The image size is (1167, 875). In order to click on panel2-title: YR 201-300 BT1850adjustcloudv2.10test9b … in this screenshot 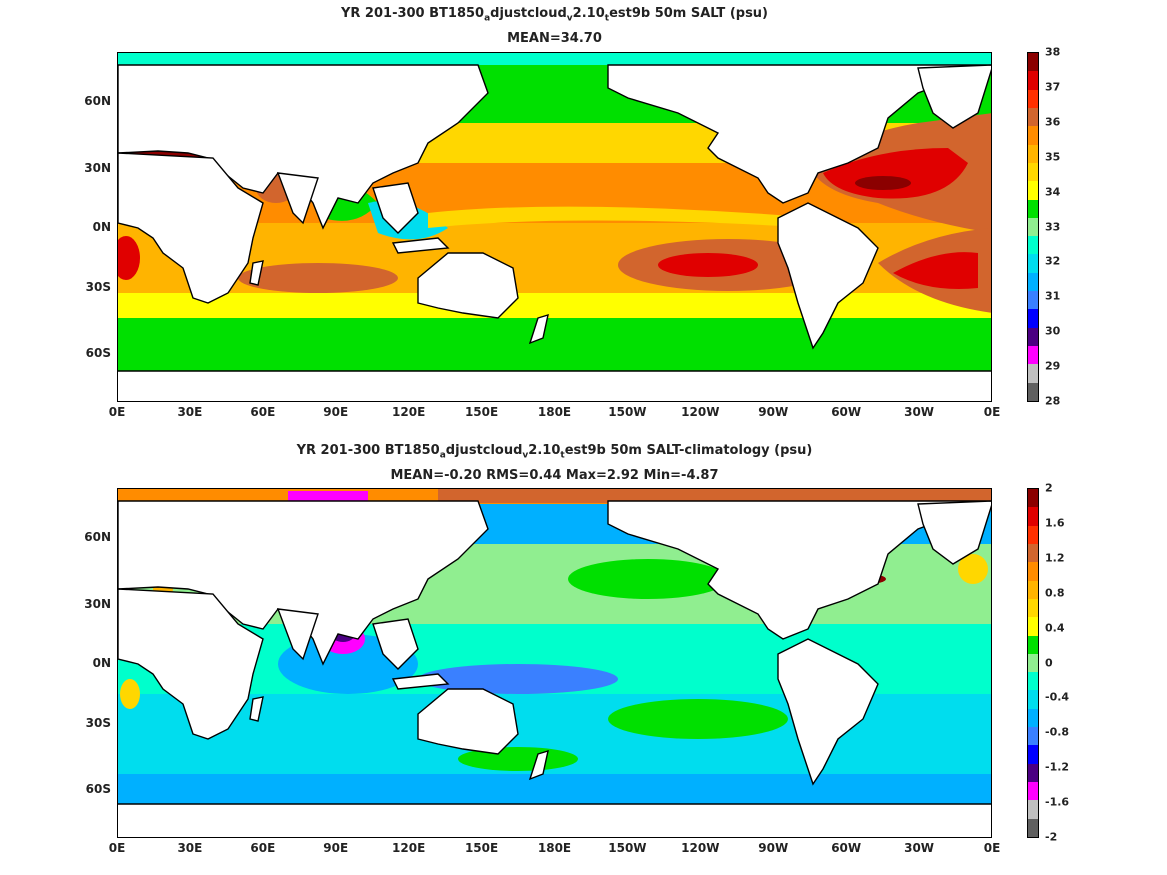, I will do `click(554, 452)`.